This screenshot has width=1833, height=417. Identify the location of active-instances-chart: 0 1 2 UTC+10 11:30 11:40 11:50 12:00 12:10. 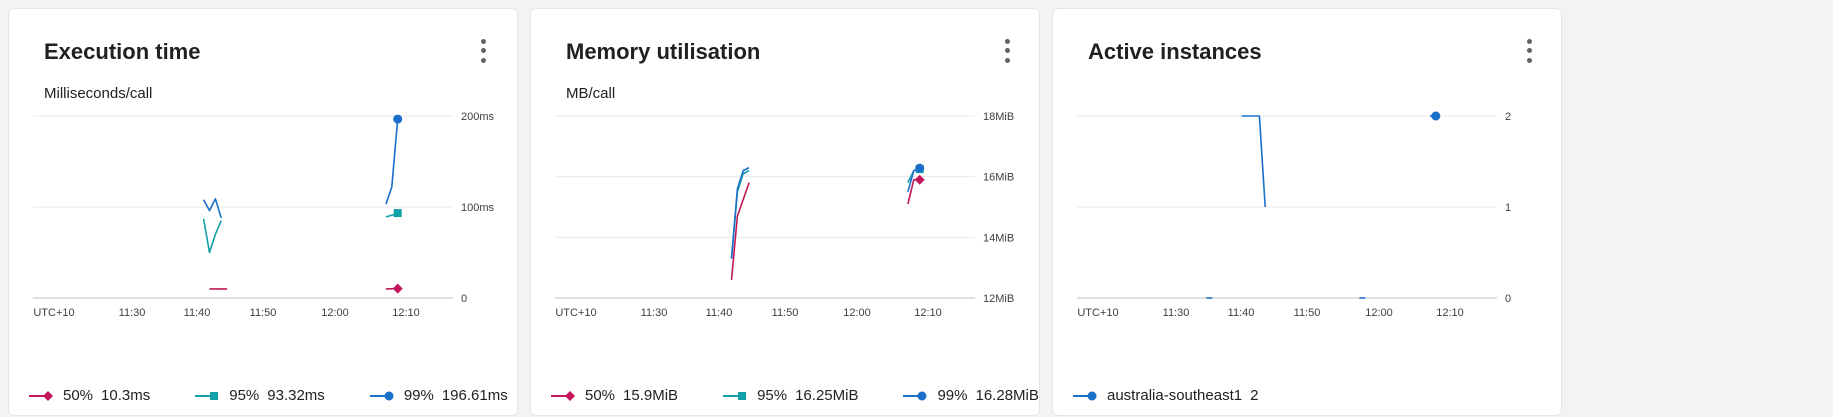
(1294, 215).